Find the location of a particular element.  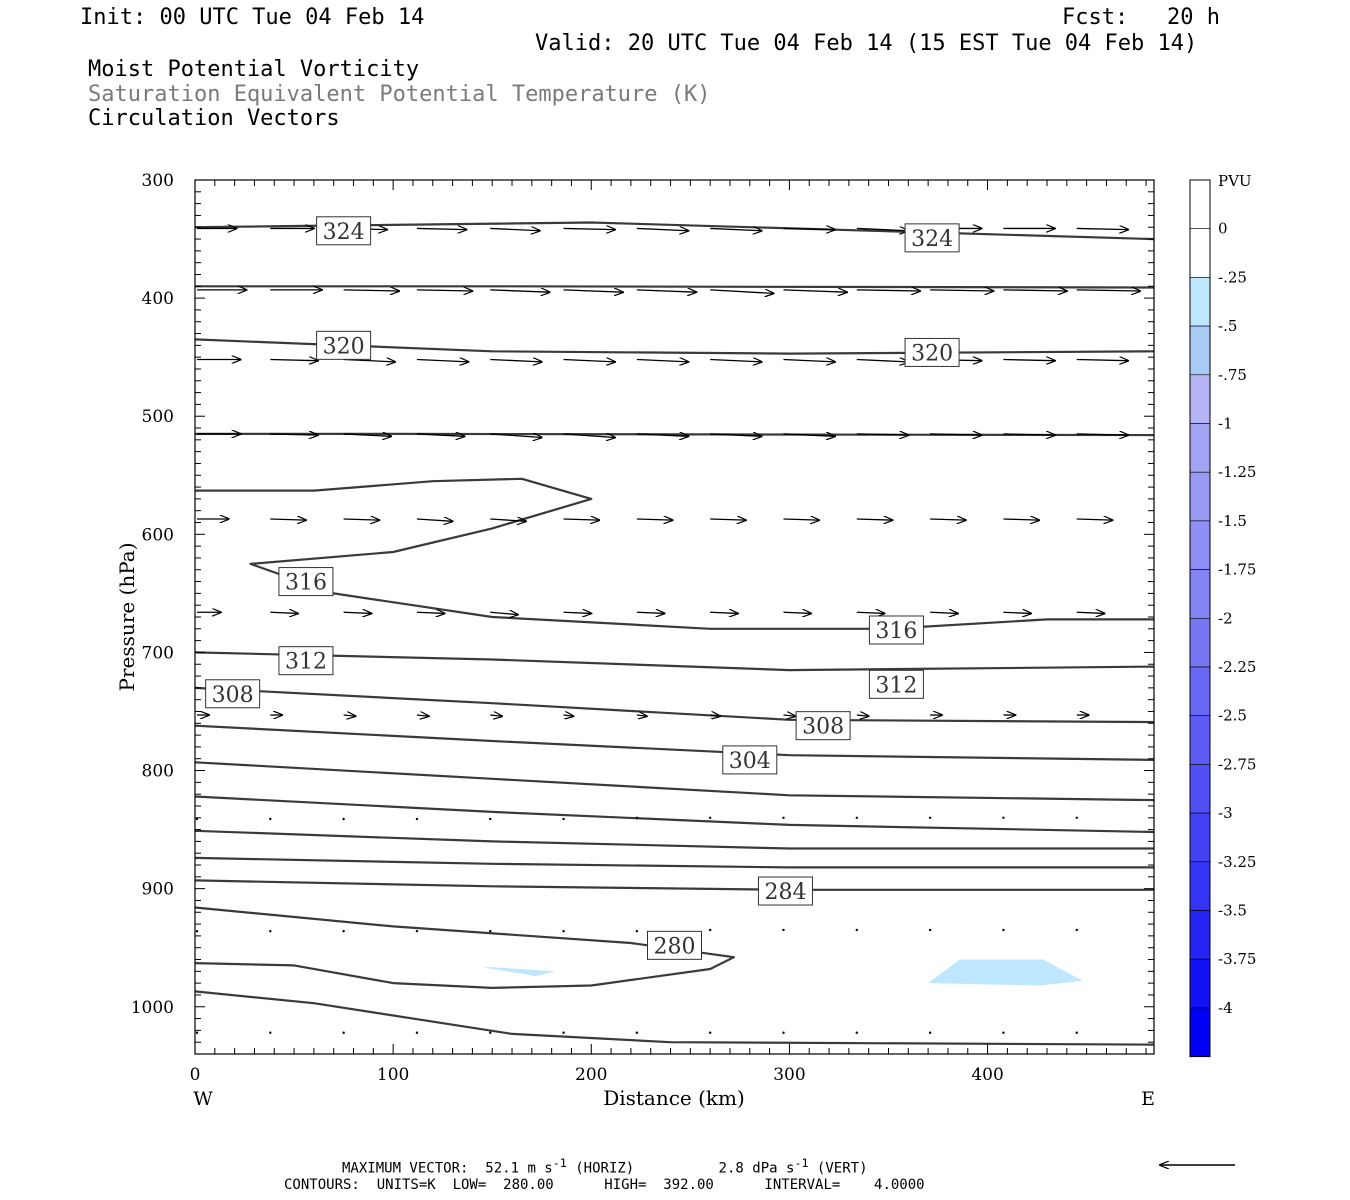

colorbar-label: -2.75 is located at coordinates (1237, 764).